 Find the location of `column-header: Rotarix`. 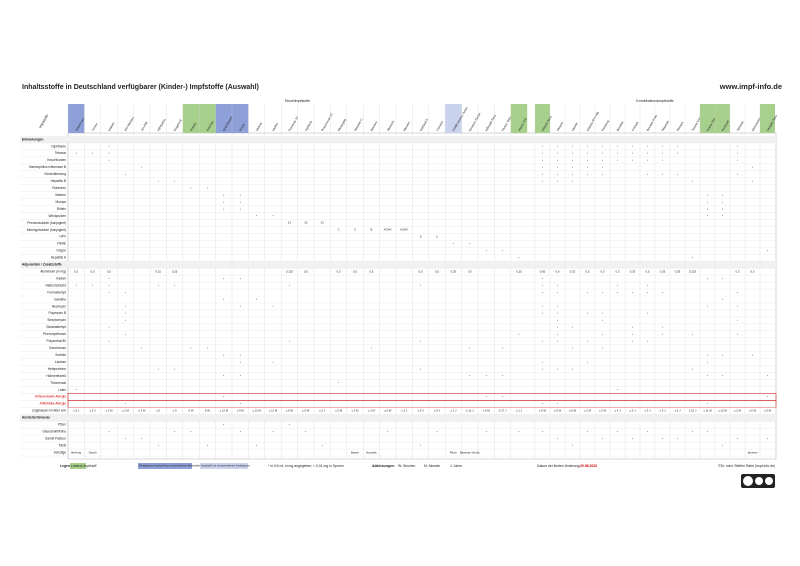

column-header: Rotarix is located at coordinates (193, 126).